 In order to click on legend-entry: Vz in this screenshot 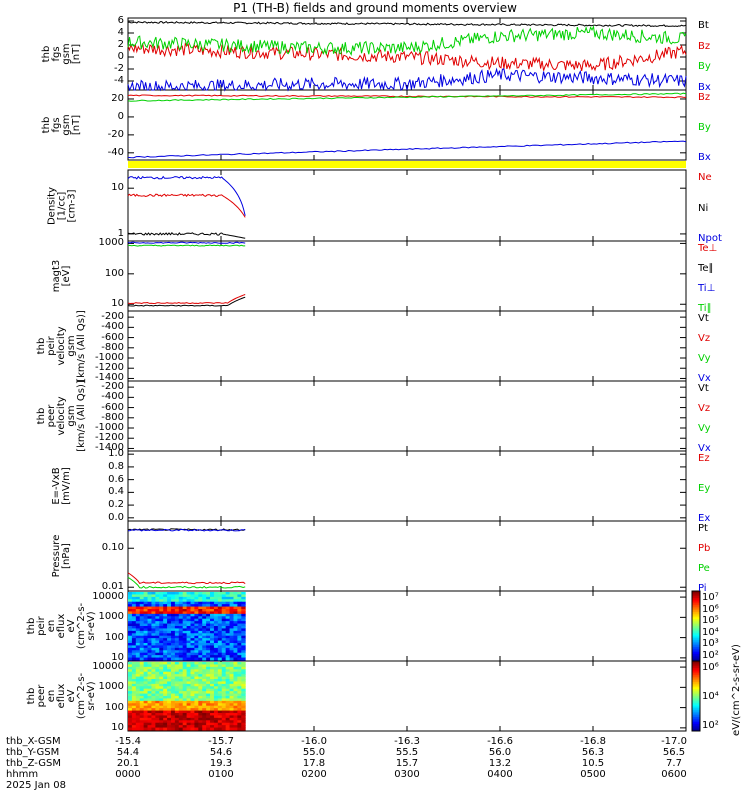, I will do `click(704, 408)`.